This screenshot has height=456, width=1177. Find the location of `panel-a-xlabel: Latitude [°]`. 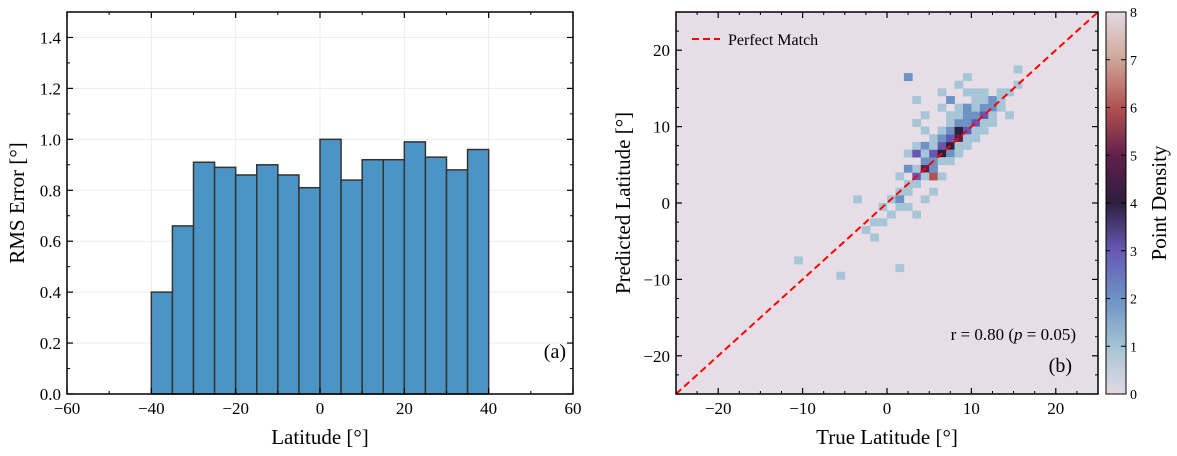

panel-a-xlabel: Latitude [°] is located at coordinates (320, 437).